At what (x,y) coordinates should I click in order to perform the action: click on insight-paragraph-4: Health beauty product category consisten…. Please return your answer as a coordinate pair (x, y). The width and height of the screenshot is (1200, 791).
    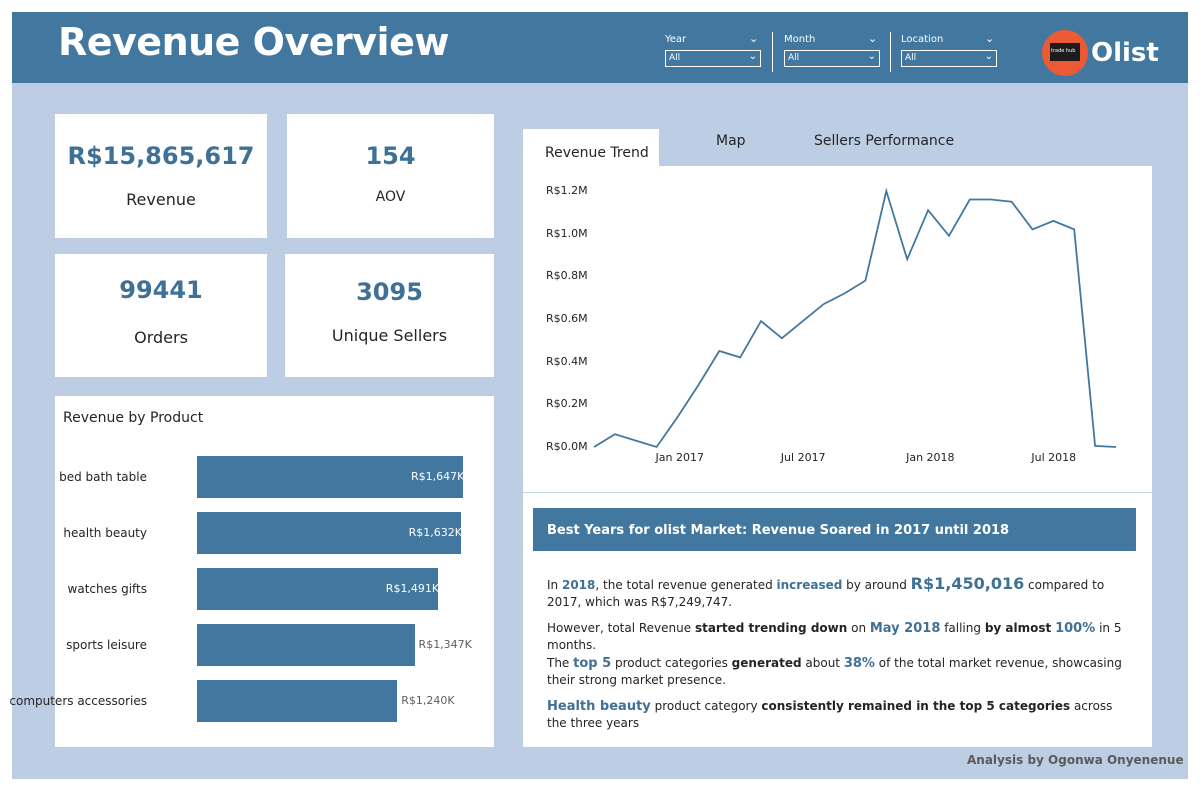
    Looking at the image, I should click on (839, 715).